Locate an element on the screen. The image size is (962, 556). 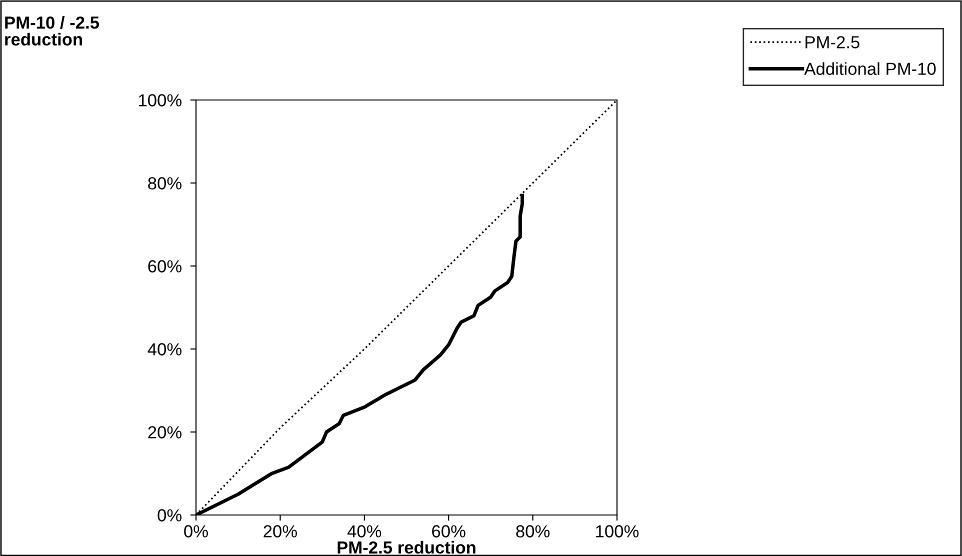
y-axis-title: PM-10 / -2.5 reduction is located at coordinates (52, 31).